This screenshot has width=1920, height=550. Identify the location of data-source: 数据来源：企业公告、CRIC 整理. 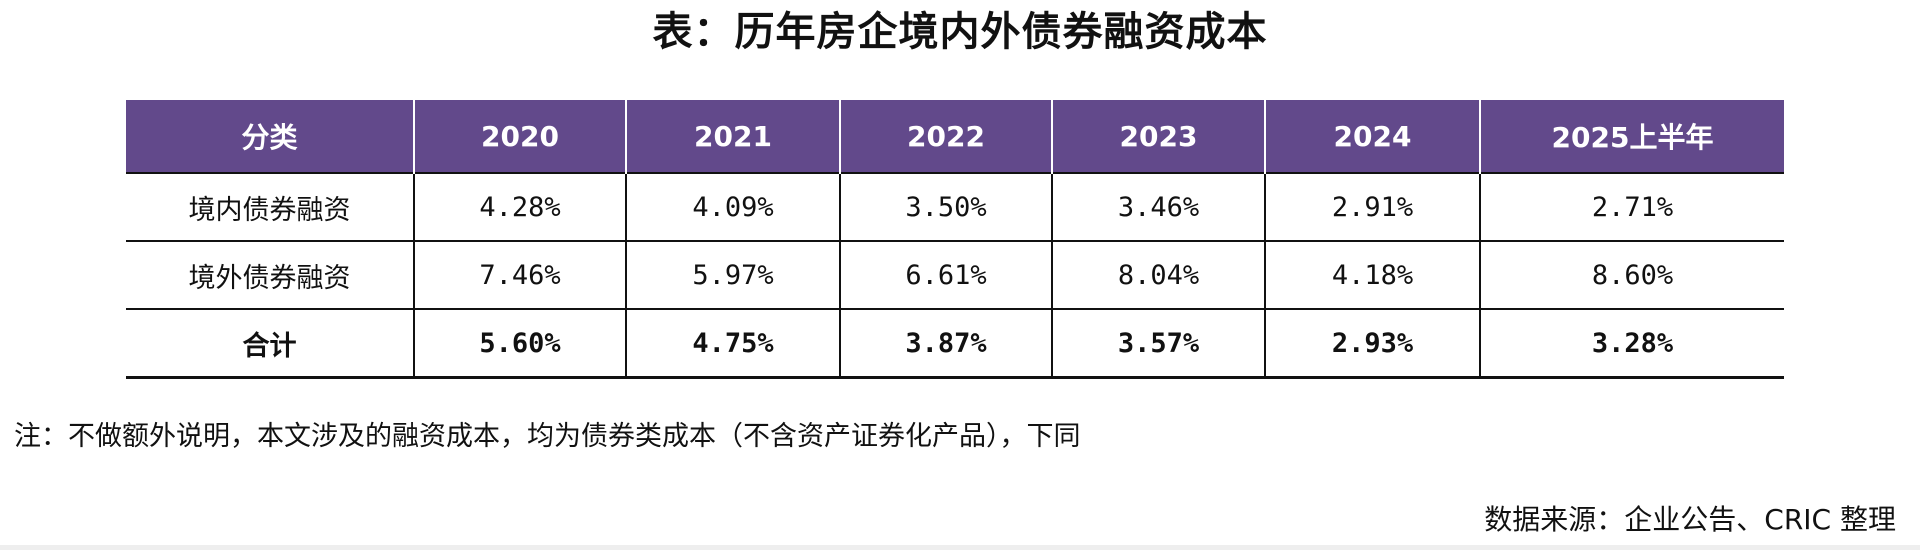
(1690, 519).